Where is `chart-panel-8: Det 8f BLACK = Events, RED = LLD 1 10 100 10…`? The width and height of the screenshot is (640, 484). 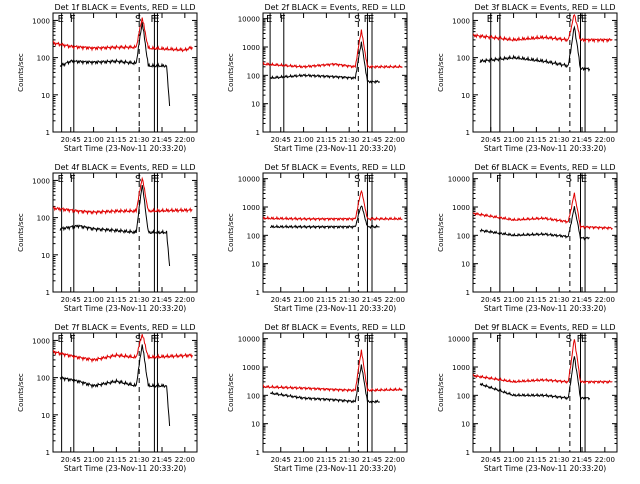
chart-panel-8: Det 8f BLACK = Events, RED = LLD 1 10 100 10… is located at coordinates (317, 398).